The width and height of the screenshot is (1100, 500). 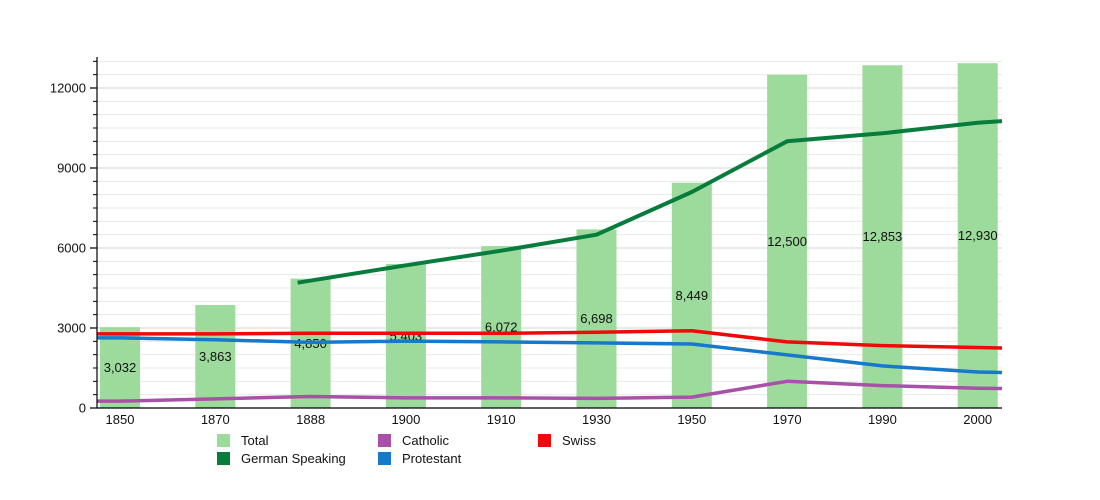 I want to click on legend-label-catholic: Catholic, so click(x=425, y=440).